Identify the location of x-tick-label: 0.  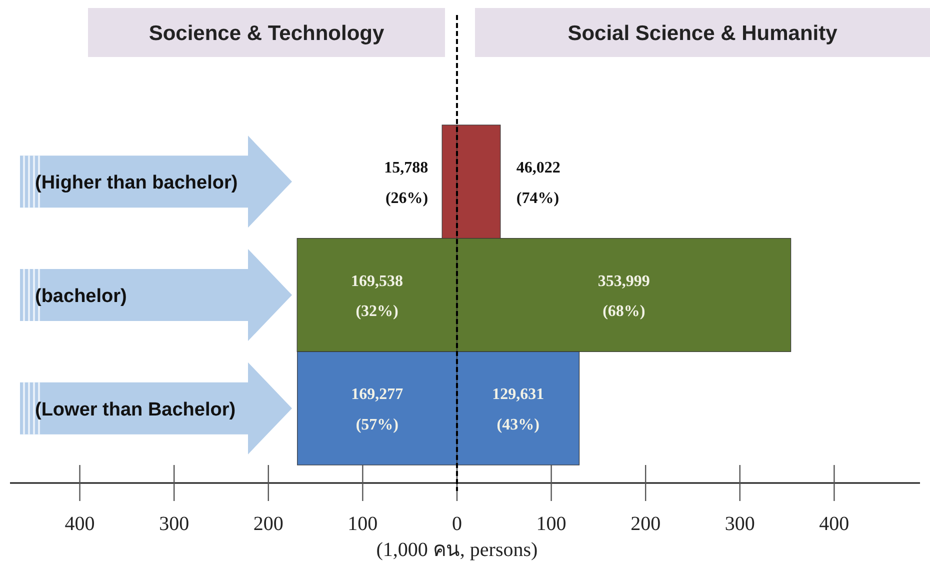
(457, 524).